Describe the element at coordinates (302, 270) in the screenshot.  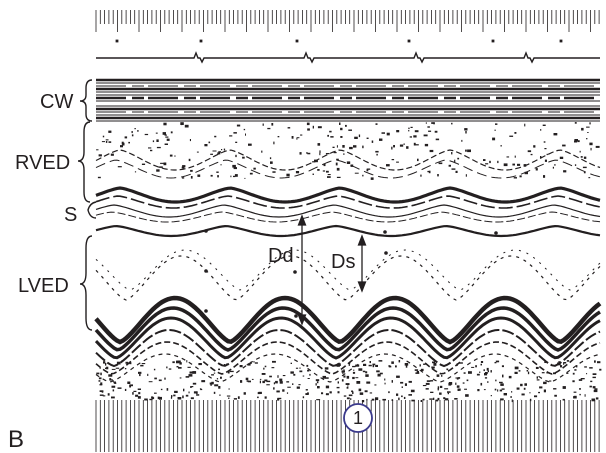
I see `dd-arrow` at that location.